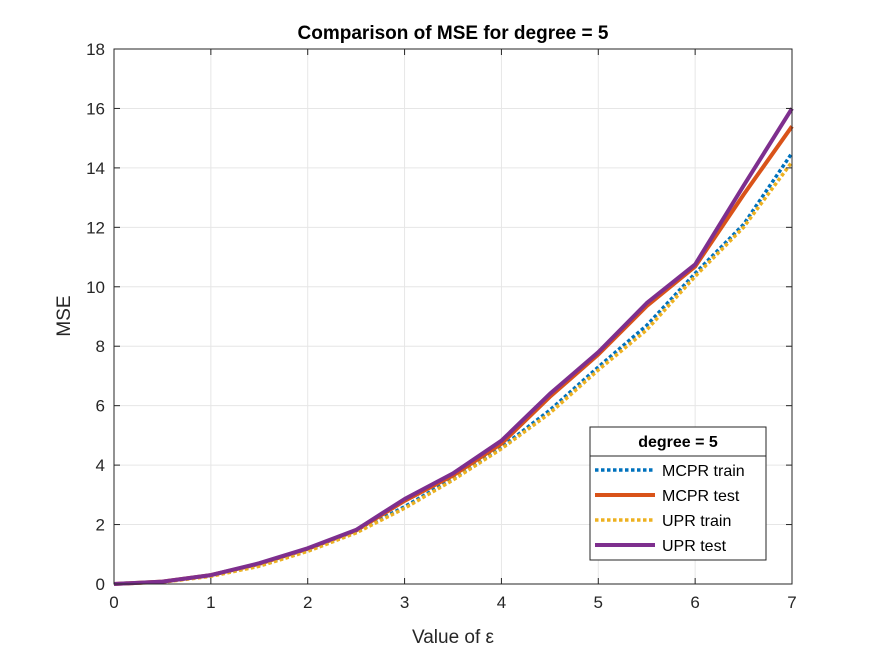 The image size is (875, 656). Describe the element at coordinates (64, 315) in the screenshot. I see `y-axis-title: MSE` at that location.